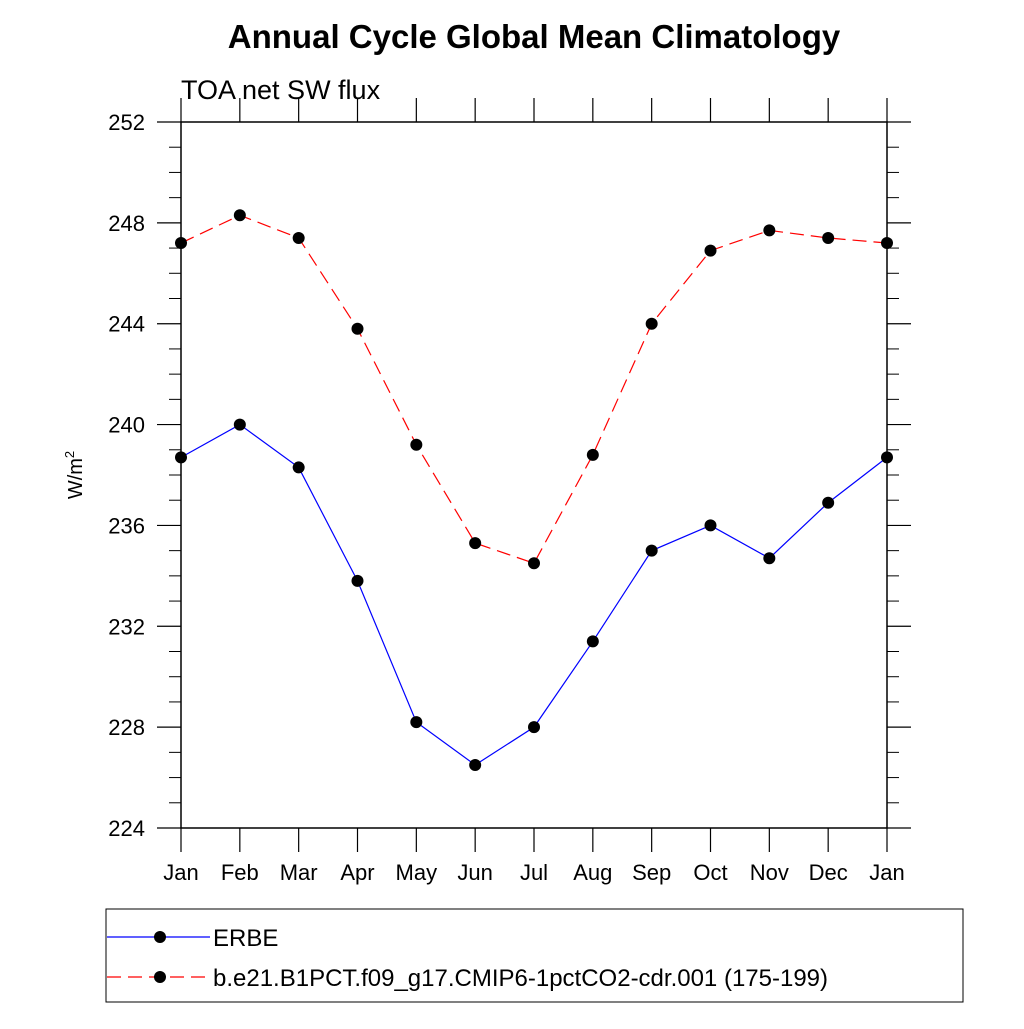  I want to click on y-tick-label: 228, so click(126, 727).